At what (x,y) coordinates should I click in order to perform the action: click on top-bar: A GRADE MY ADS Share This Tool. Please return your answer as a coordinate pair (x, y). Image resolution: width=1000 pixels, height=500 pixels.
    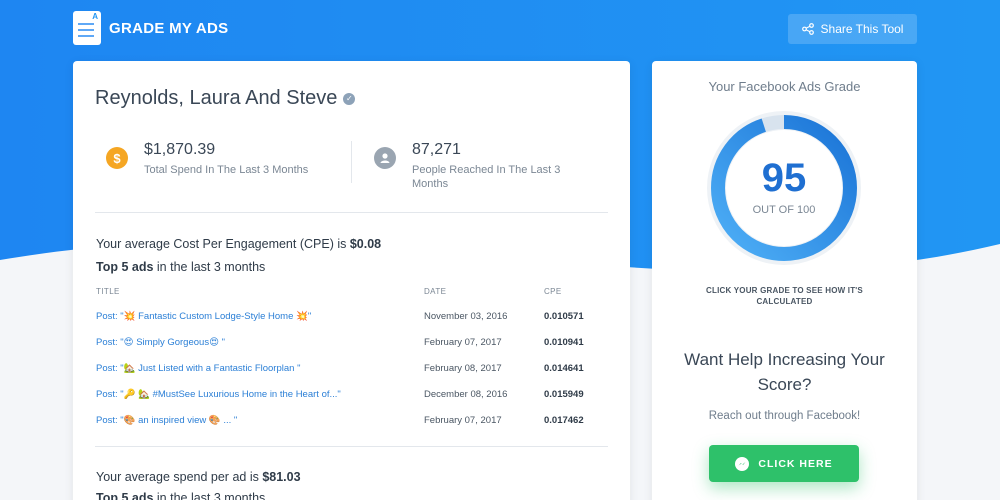
    Looking at the image, I should click on (500, 30).